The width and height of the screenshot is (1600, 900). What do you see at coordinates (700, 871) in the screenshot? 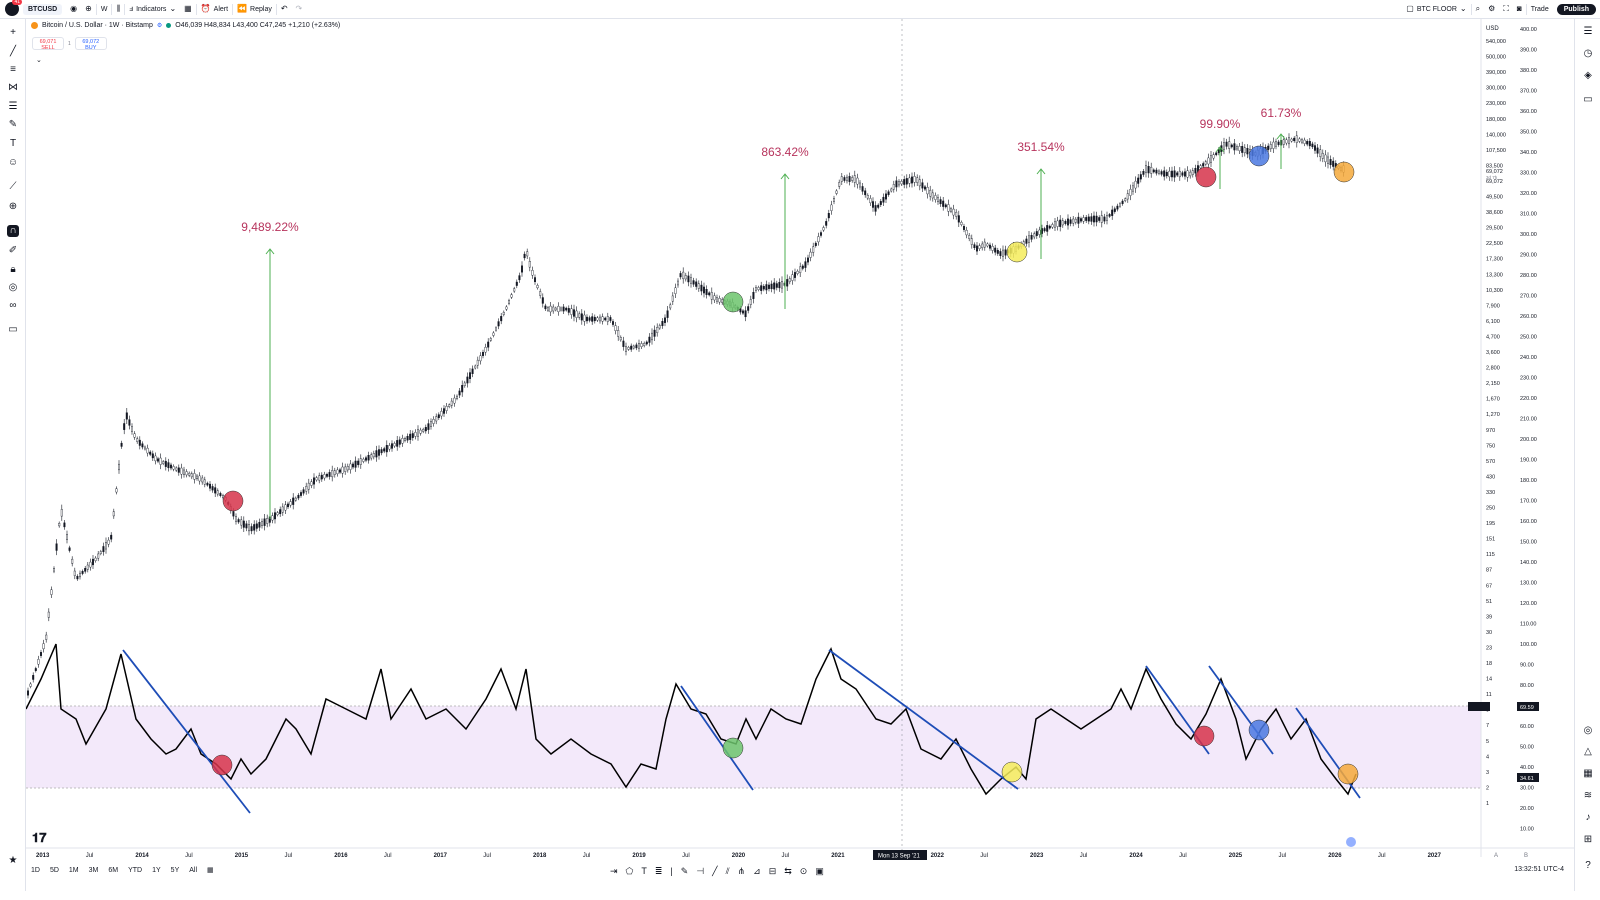
I see `hline-tool-icon: ⊣` at bounding box center [700, 871].